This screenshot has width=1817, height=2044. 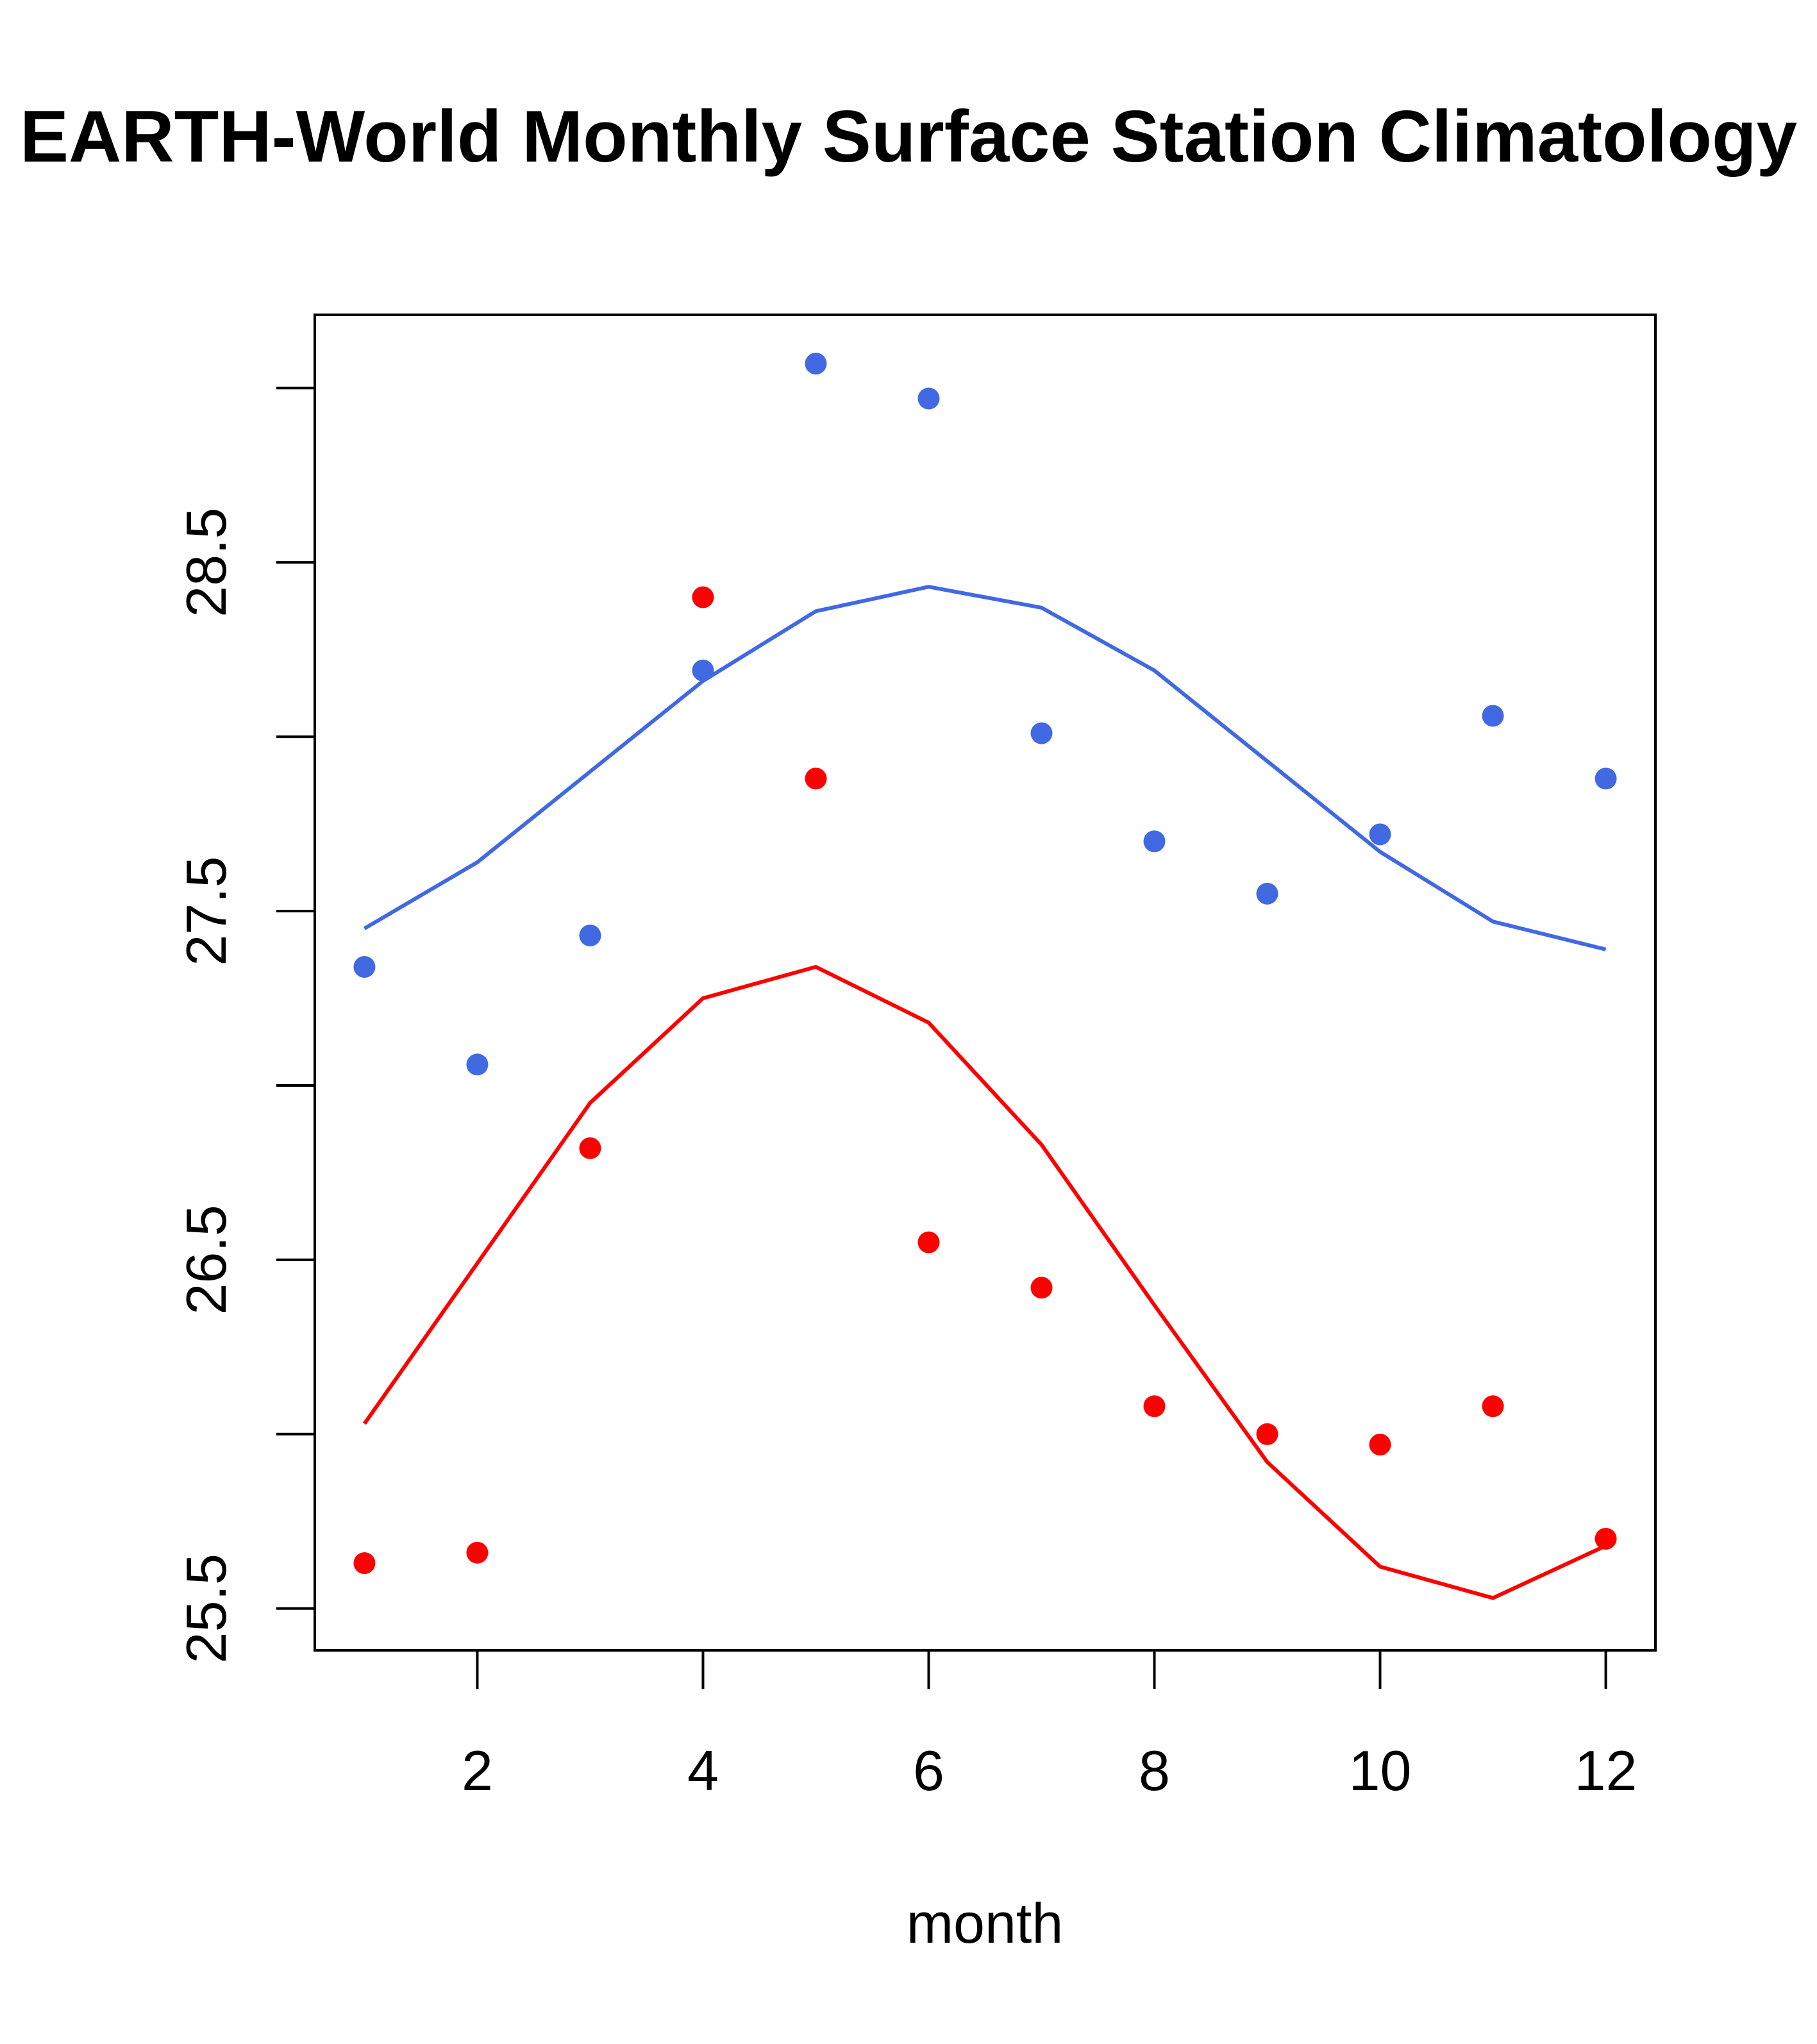 What do you see at coordinates (1154, 1770) in the screenshot?
I see `x-tick-label: 8` at bounding box center [1154, 1770].